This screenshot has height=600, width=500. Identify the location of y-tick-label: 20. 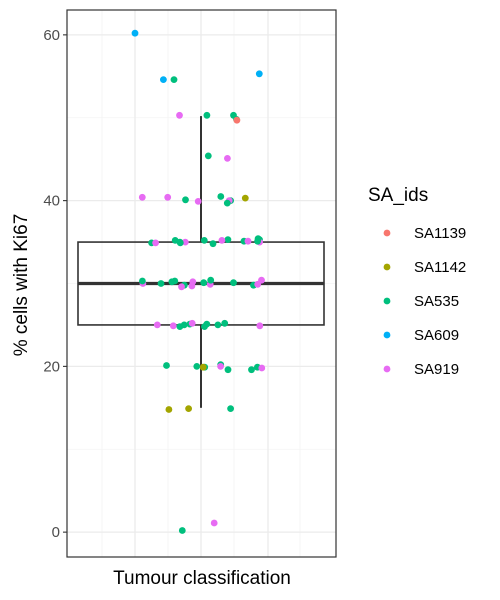
(51, 366).